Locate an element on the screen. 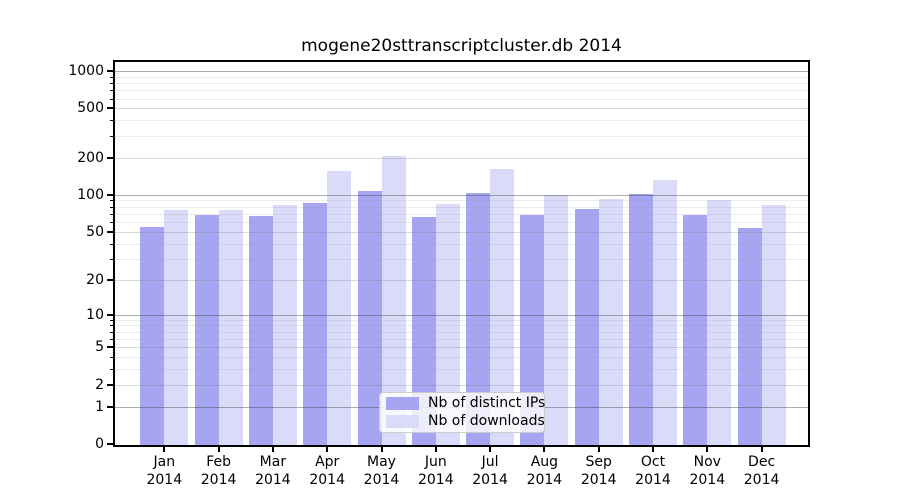 The width and height of the screenshot is (900, 500). x-tick-label-sep: Sep 2014 is located at coordinates (598, 471).